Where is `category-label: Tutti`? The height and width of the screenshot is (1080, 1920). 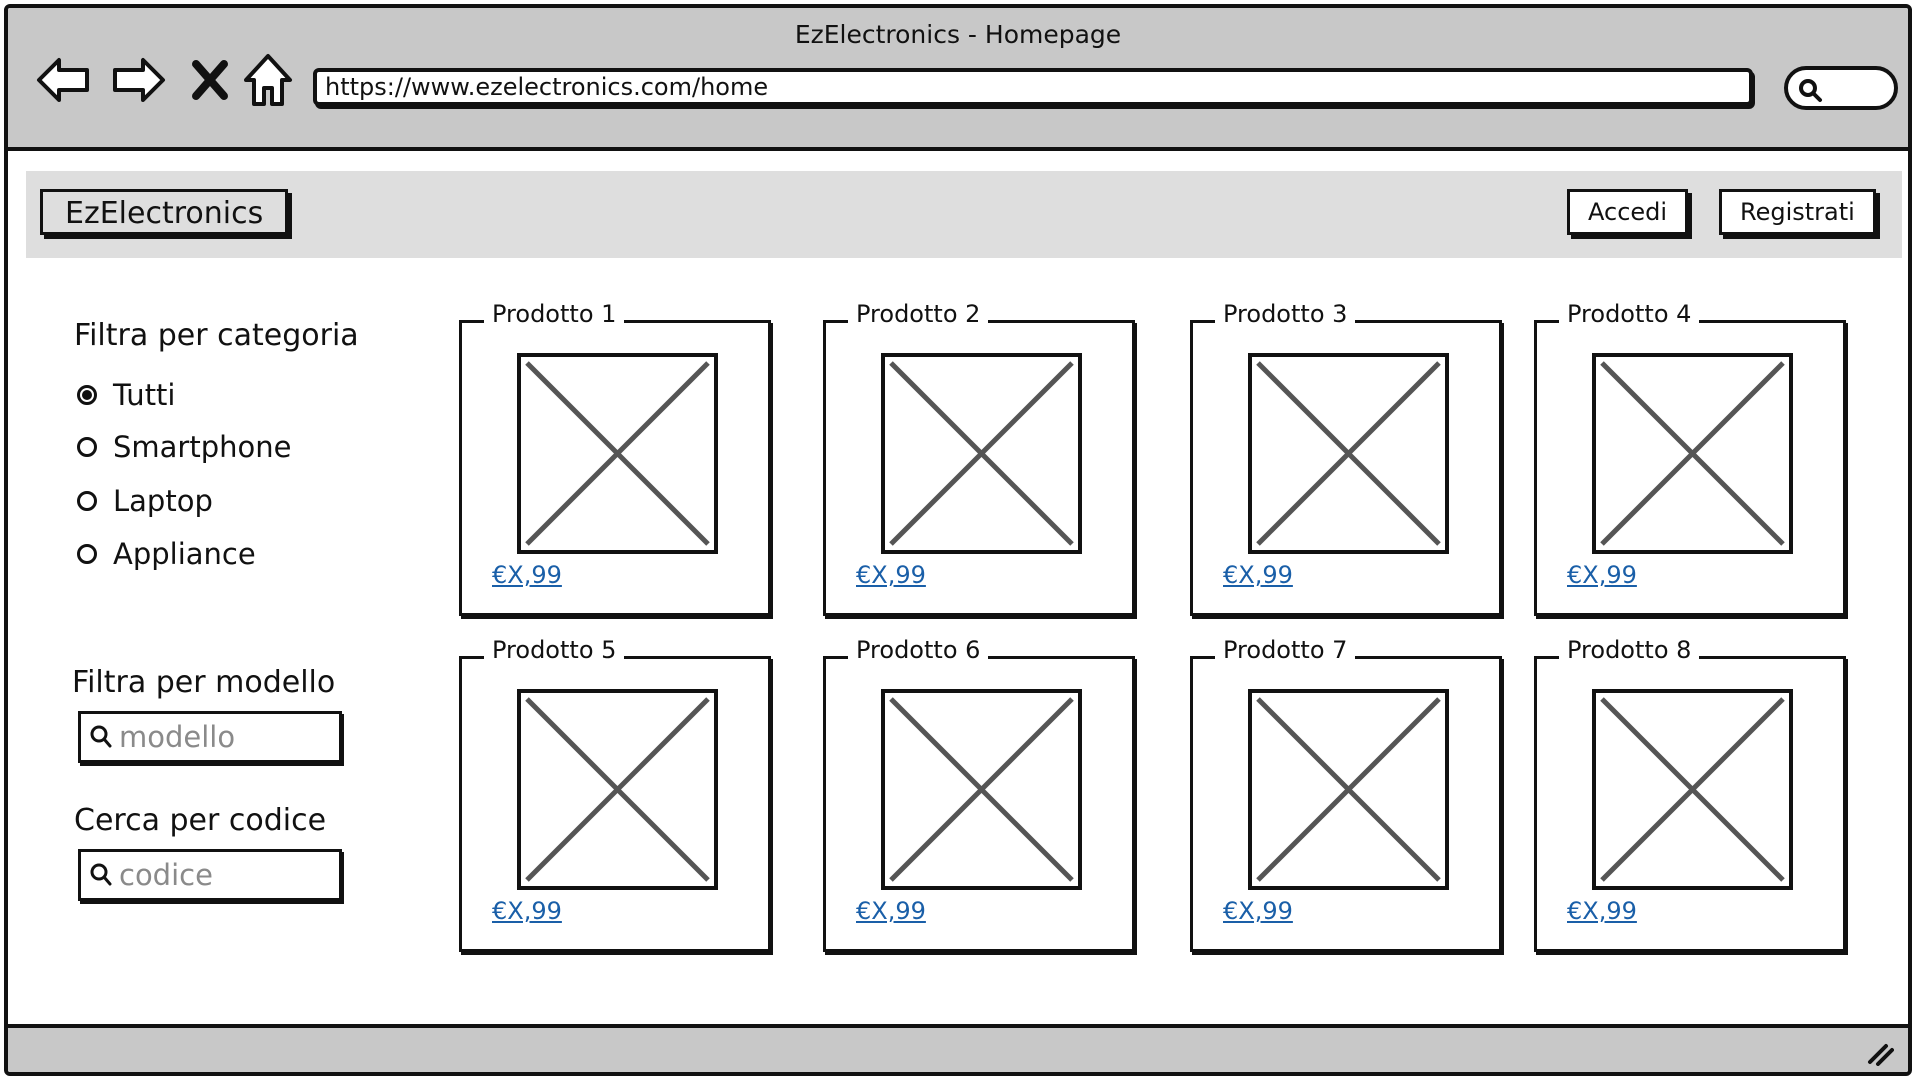 category-label: Tutti is located at coordinates (144, 395).